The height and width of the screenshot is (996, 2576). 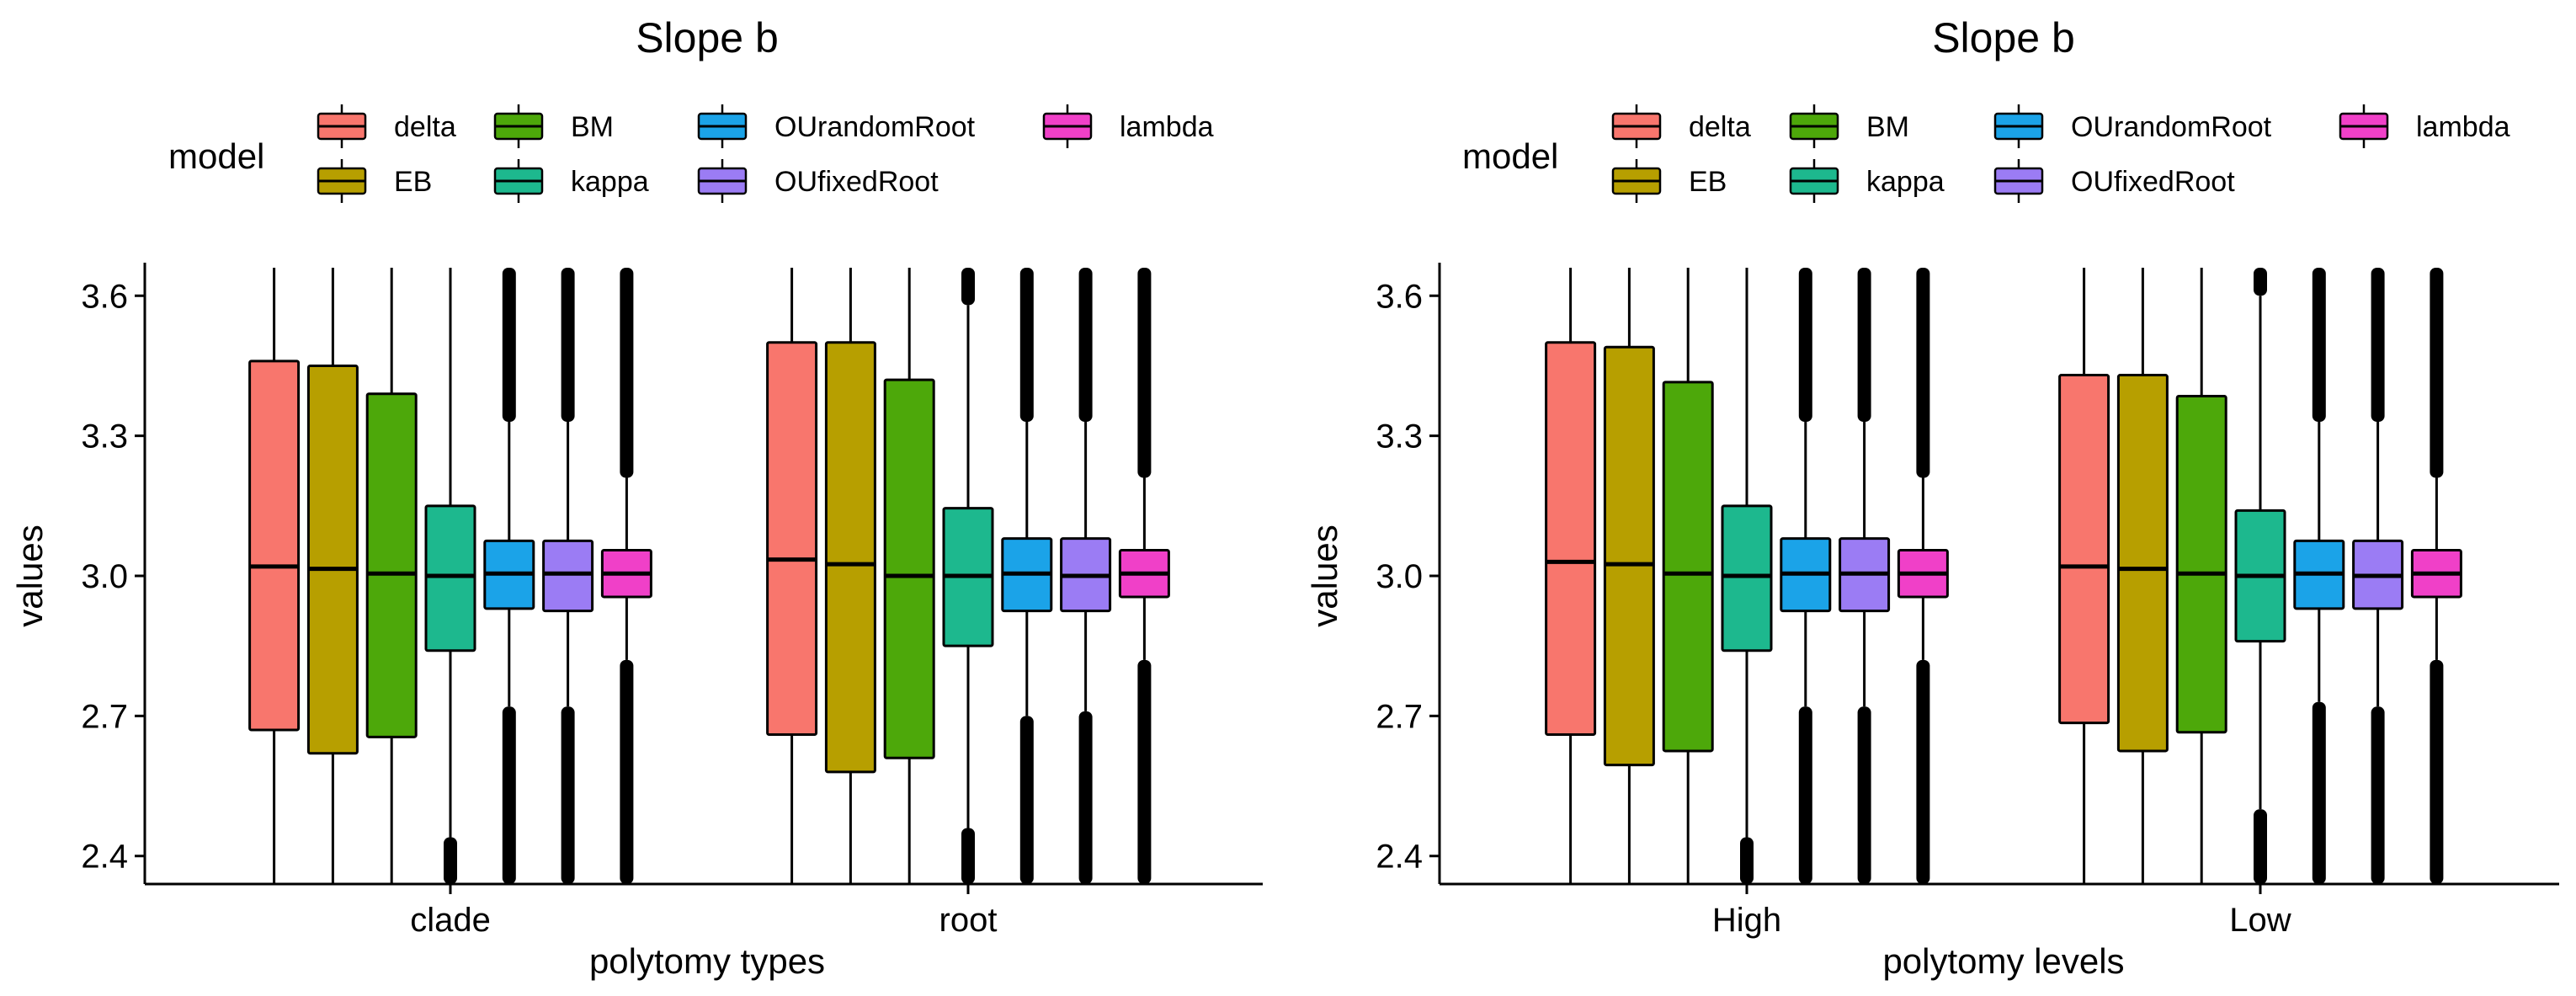 What do you see at coordinates (105, 576) in the screenshot?
I see `y-tick-label: 3.0` at bounding box center [105, 576].